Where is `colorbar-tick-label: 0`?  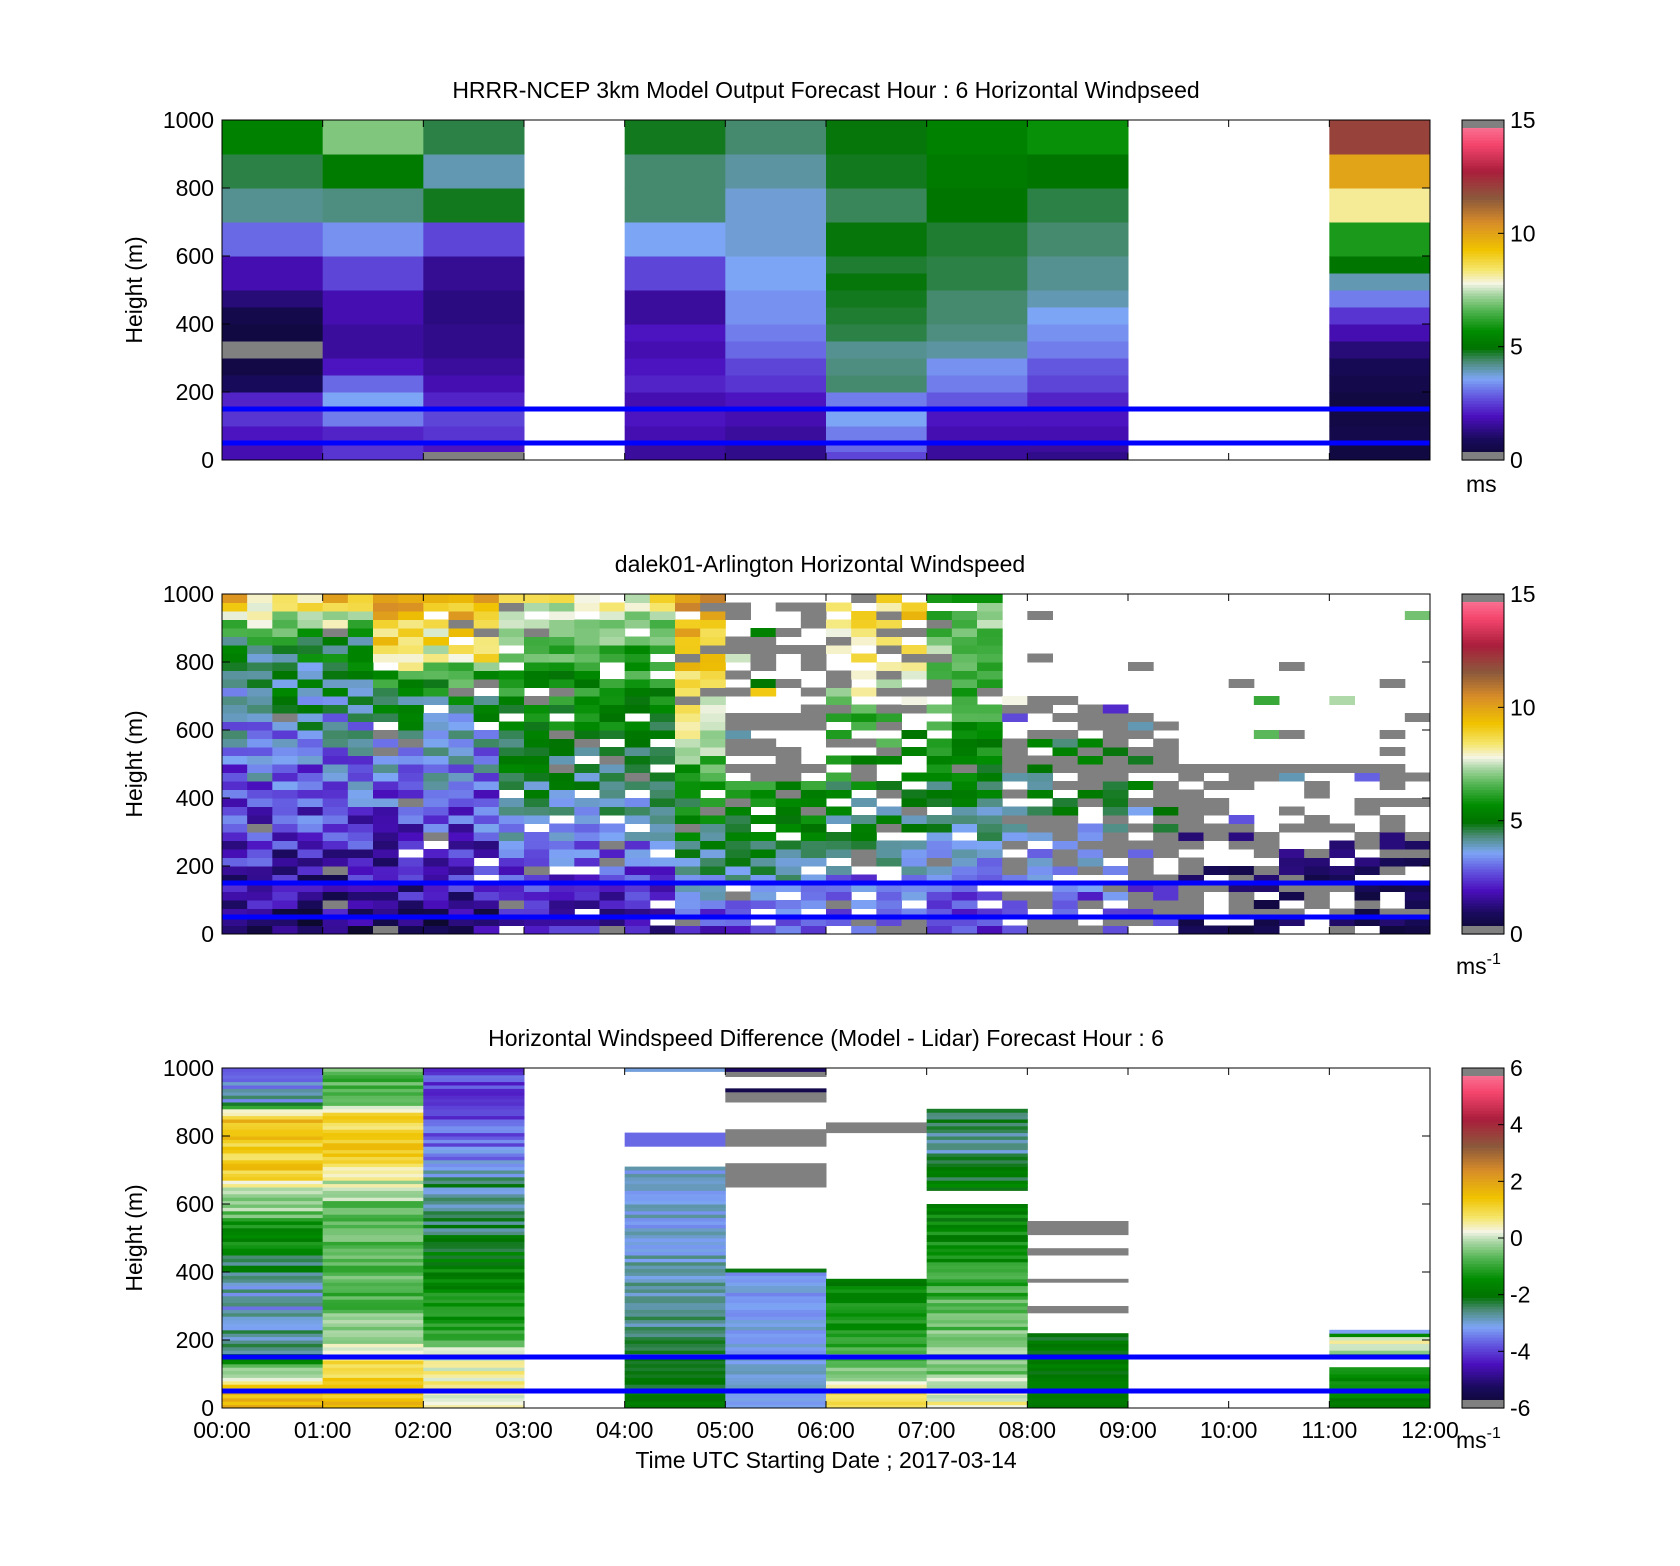
colorbar-tick-label: 0 is located at coordinates (1516, 934).